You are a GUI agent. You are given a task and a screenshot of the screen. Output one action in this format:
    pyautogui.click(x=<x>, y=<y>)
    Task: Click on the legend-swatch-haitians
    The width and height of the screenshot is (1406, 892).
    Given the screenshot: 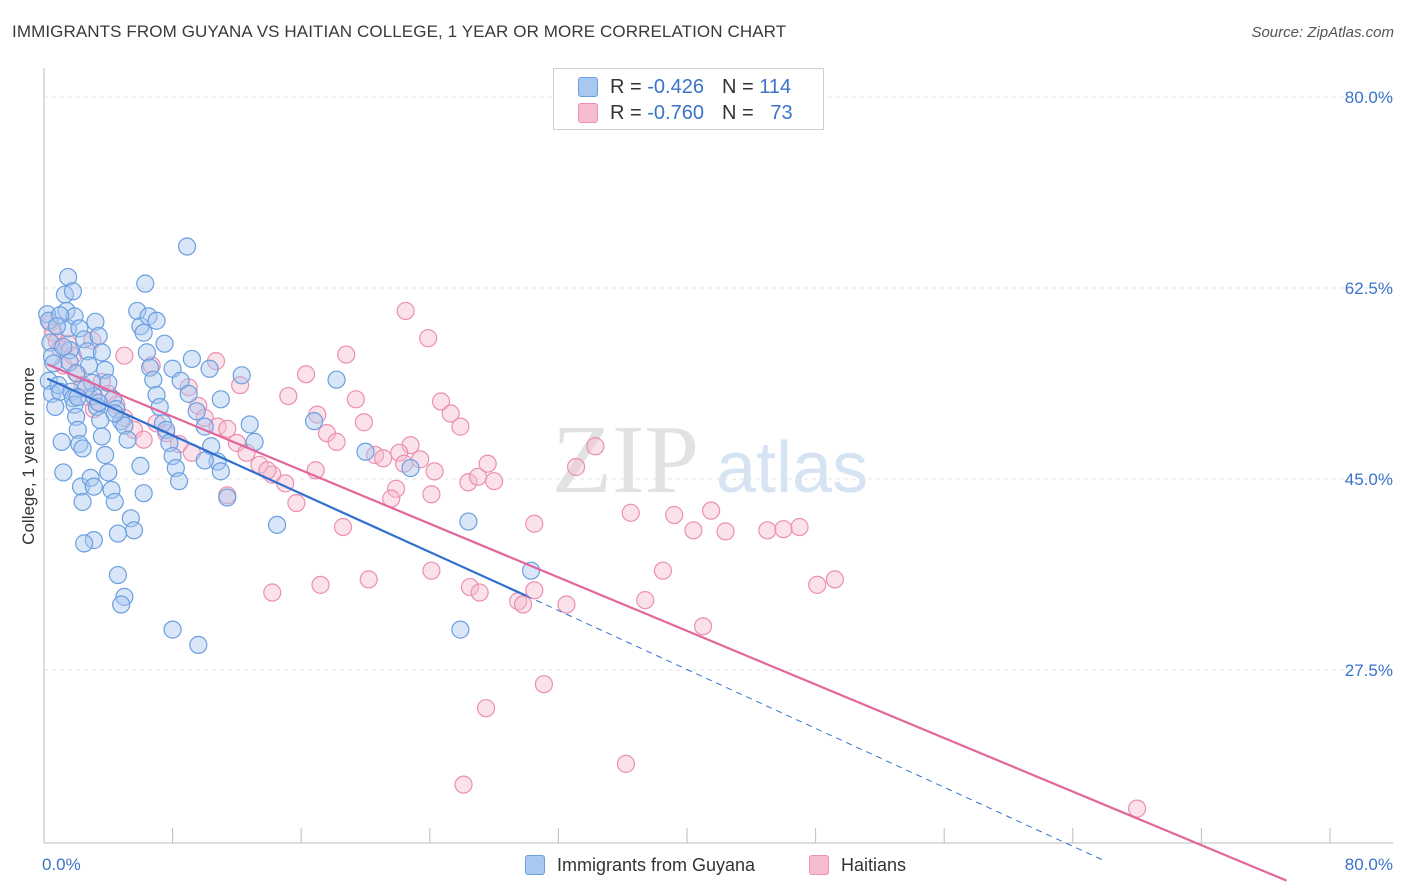 What is the action you would take?
    pyautogui.click(x=588, y=113)
    